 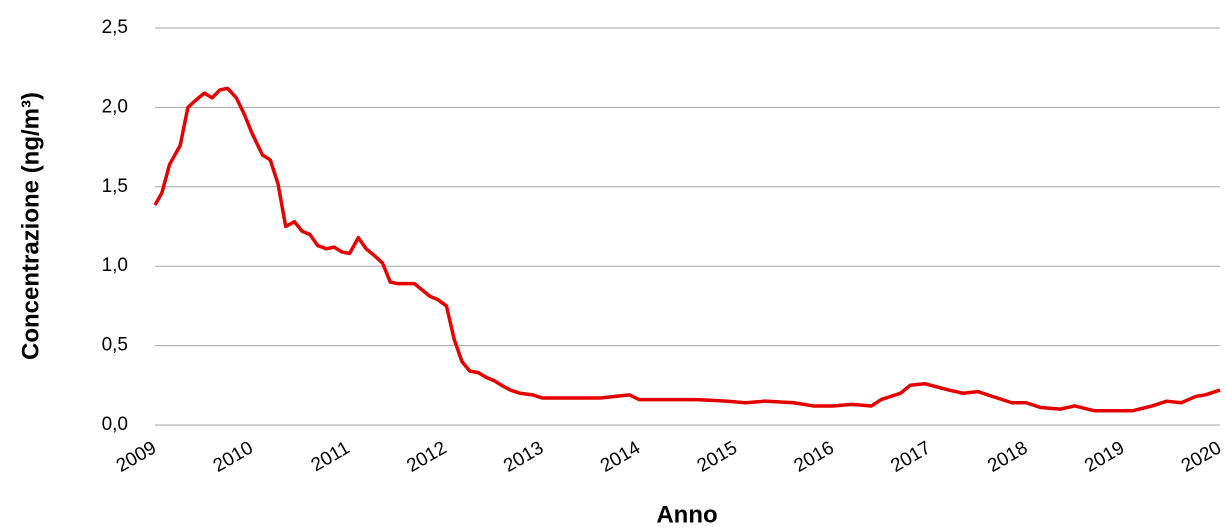 I want to click on y-tick-label: 1,5, so click(x=115, y=186).